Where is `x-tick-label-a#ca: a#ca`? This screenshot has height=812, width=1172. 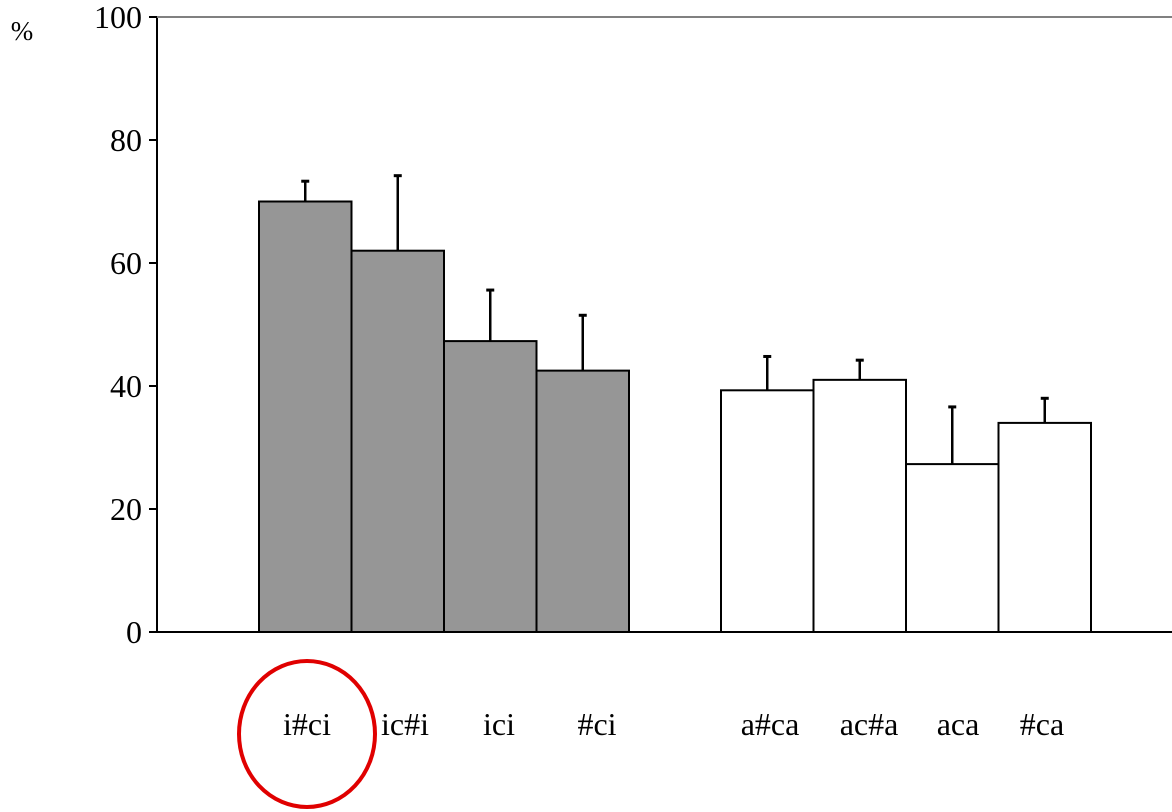 x-tick-label-a#ca: a#ca is located at coordinates (770, 724).